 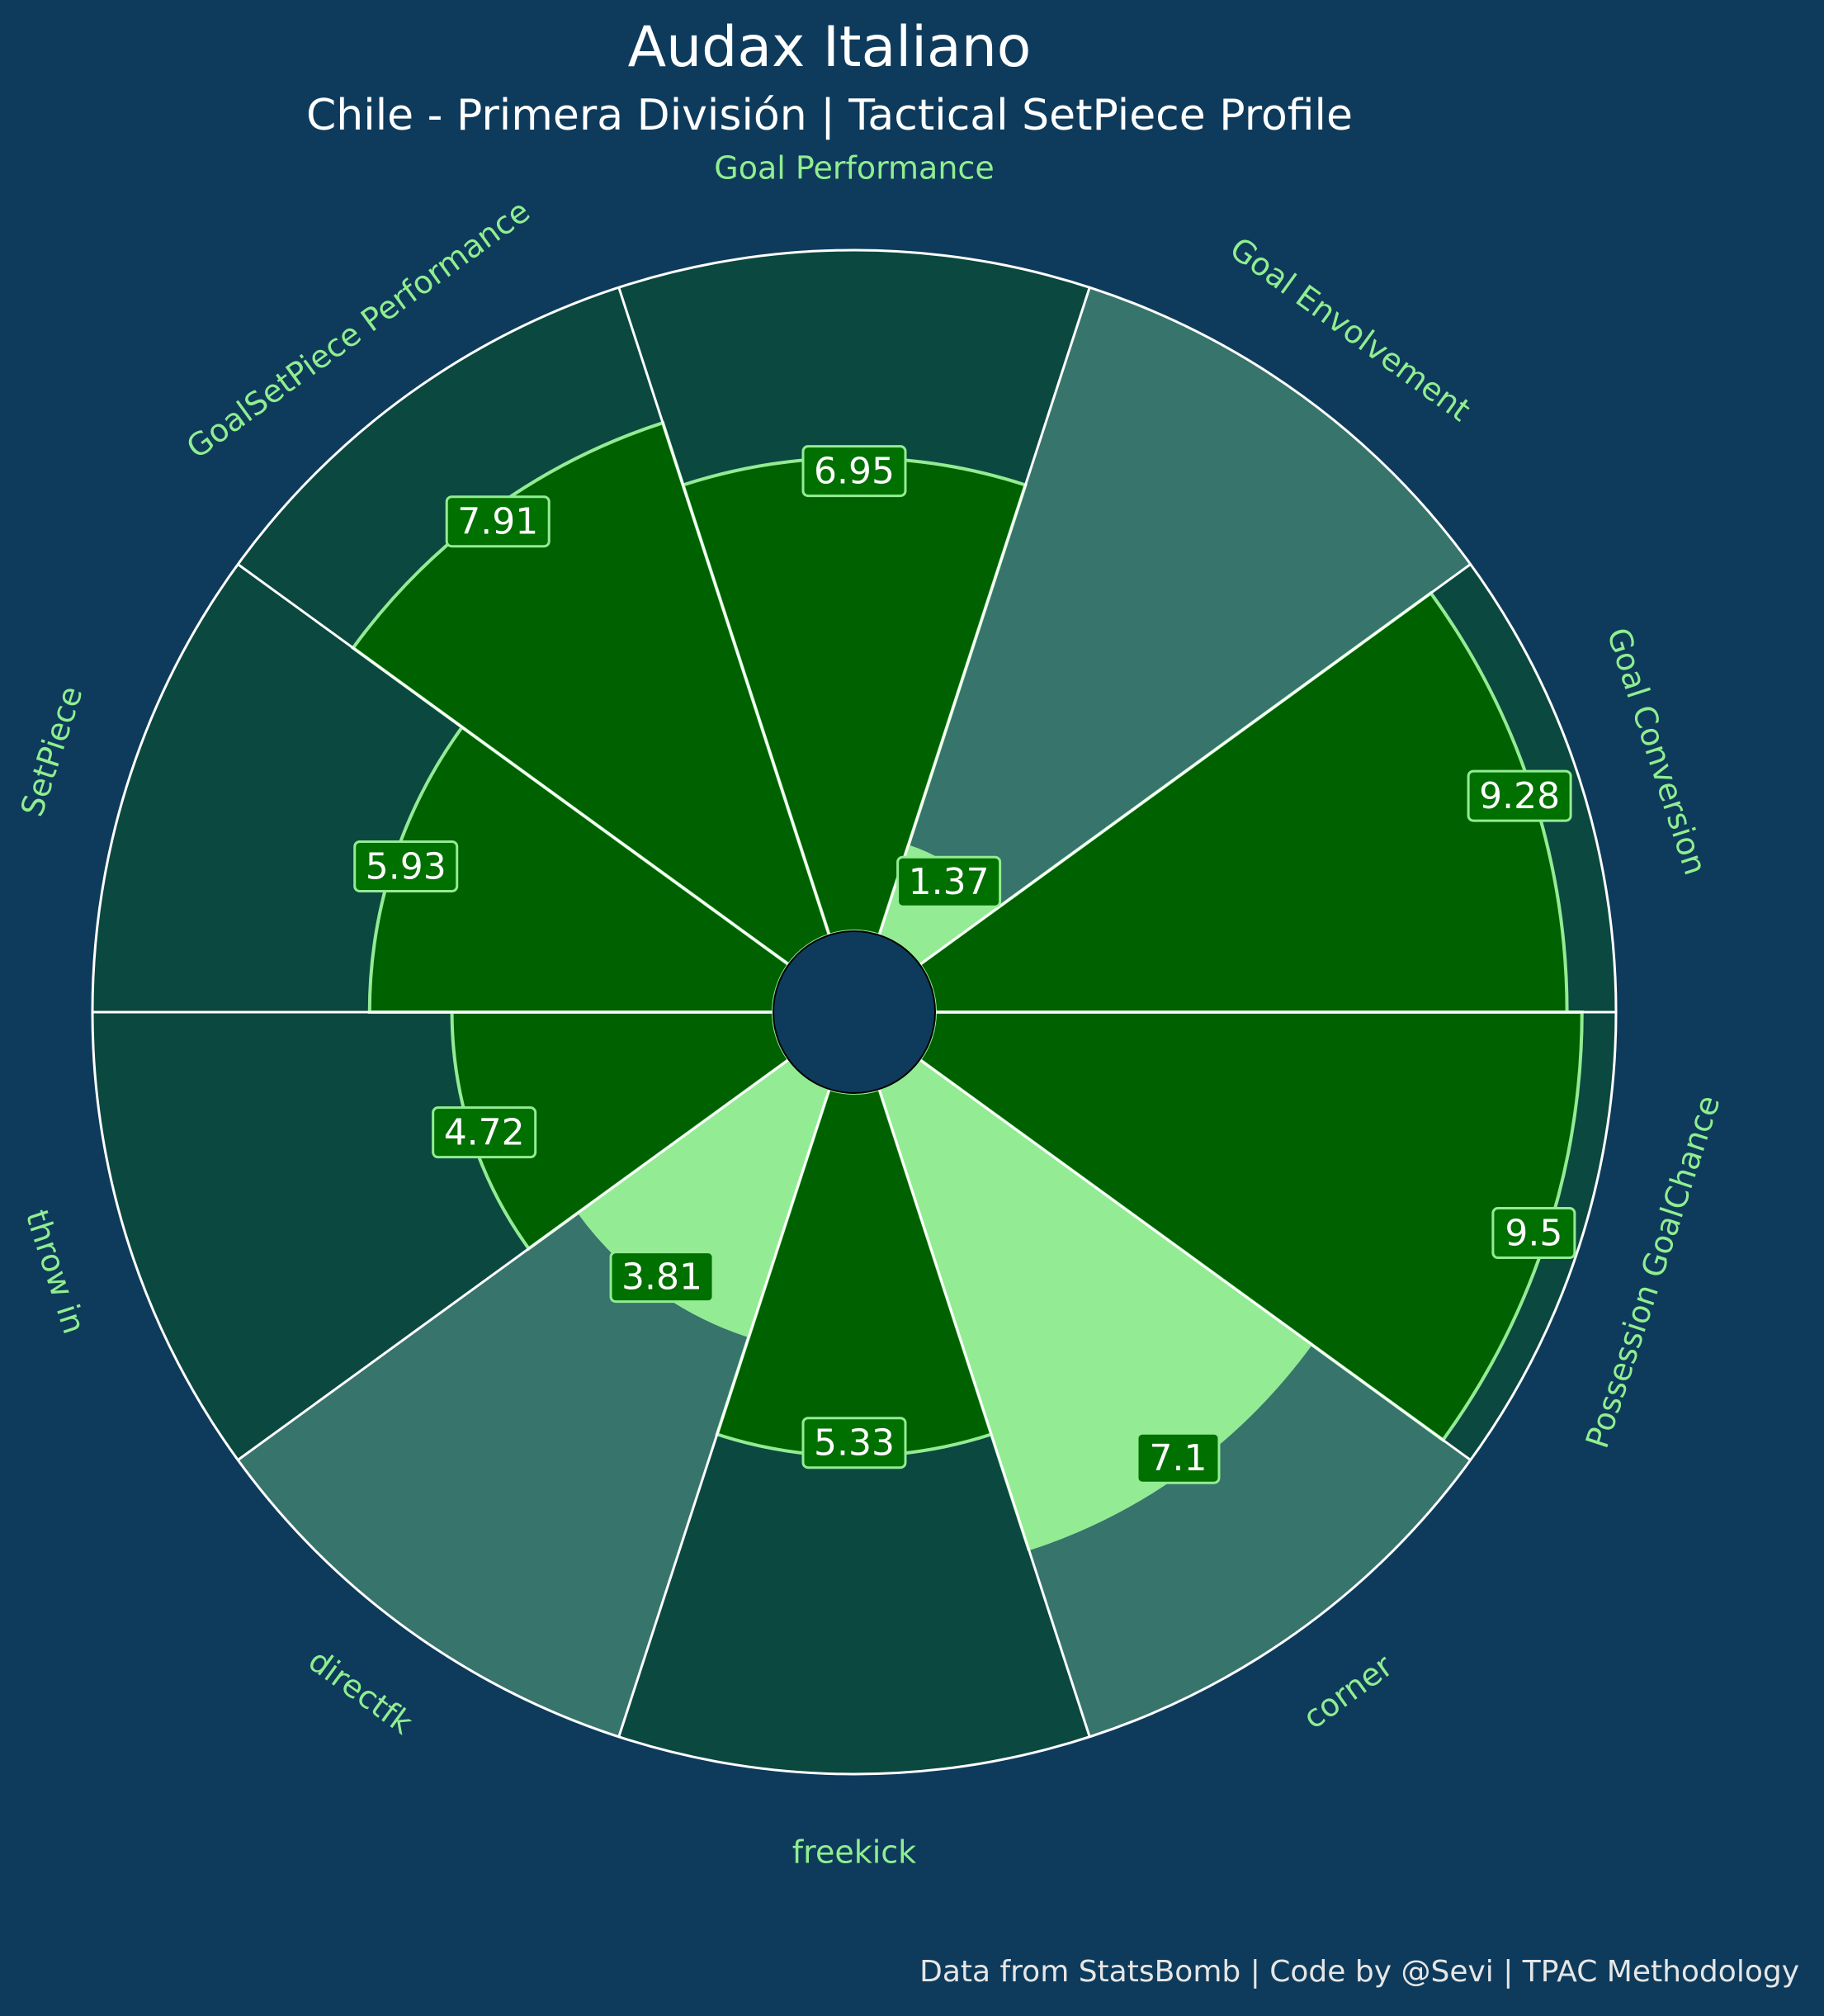 What do you see at coordinates (854, 168) in the screenshot?
I see `category-label: Goal Performance` at bounding box center [854, 168].